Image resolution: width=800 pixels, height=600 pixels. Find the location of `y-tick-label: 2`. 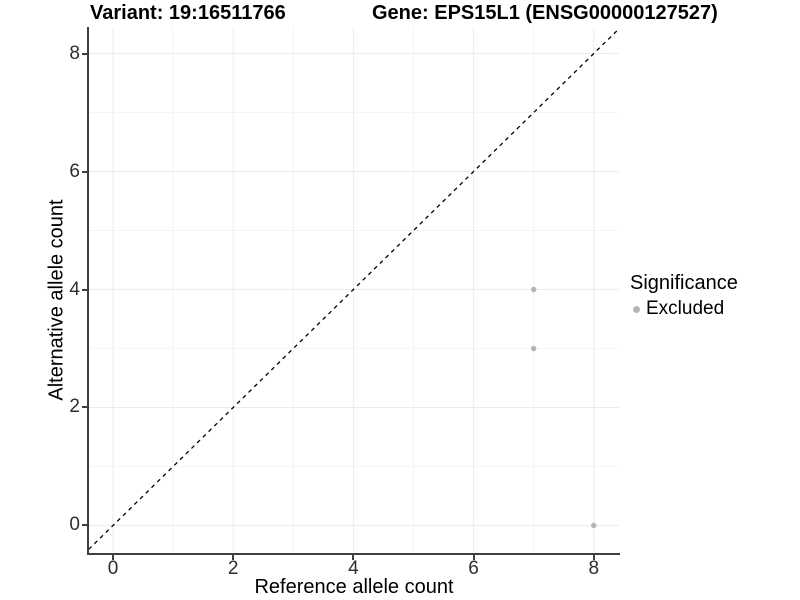

y-tick-label: 2 is located at coordinates (74, 407).